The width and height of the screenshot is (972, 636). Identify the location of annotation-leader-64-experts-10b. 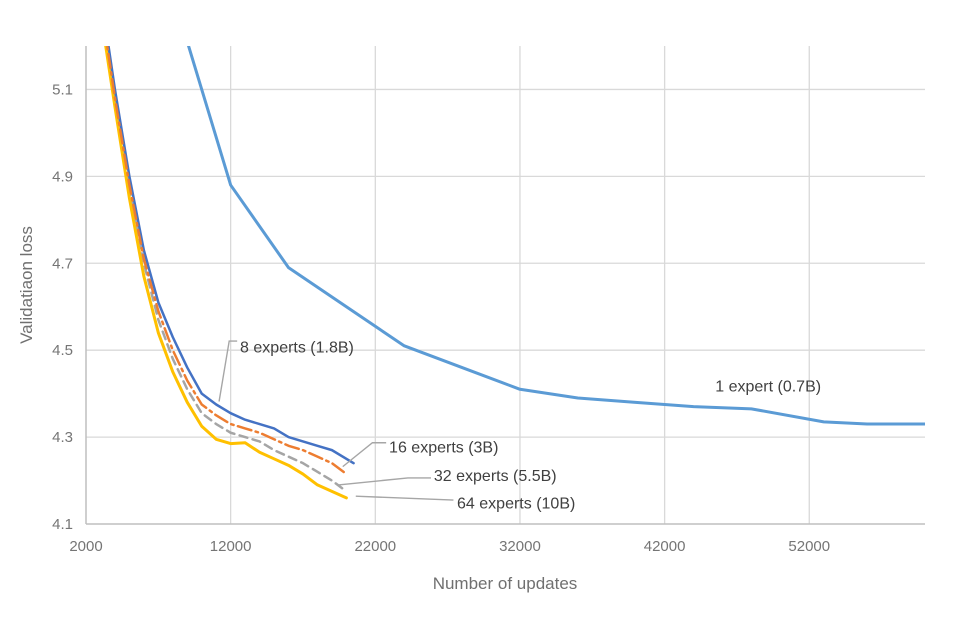
(404, 498).